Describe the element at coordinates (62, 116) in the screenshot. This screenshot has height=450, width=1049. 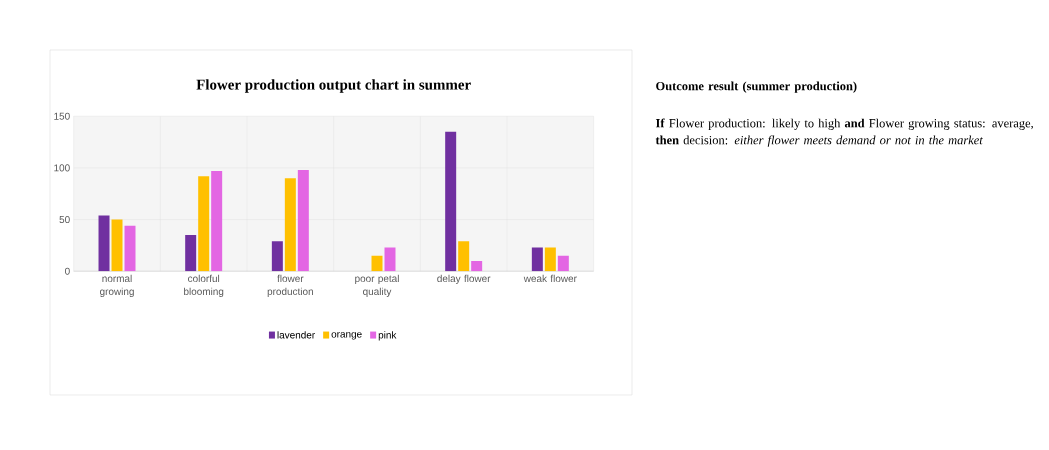
I see `y-tick-label: 150` at that location.